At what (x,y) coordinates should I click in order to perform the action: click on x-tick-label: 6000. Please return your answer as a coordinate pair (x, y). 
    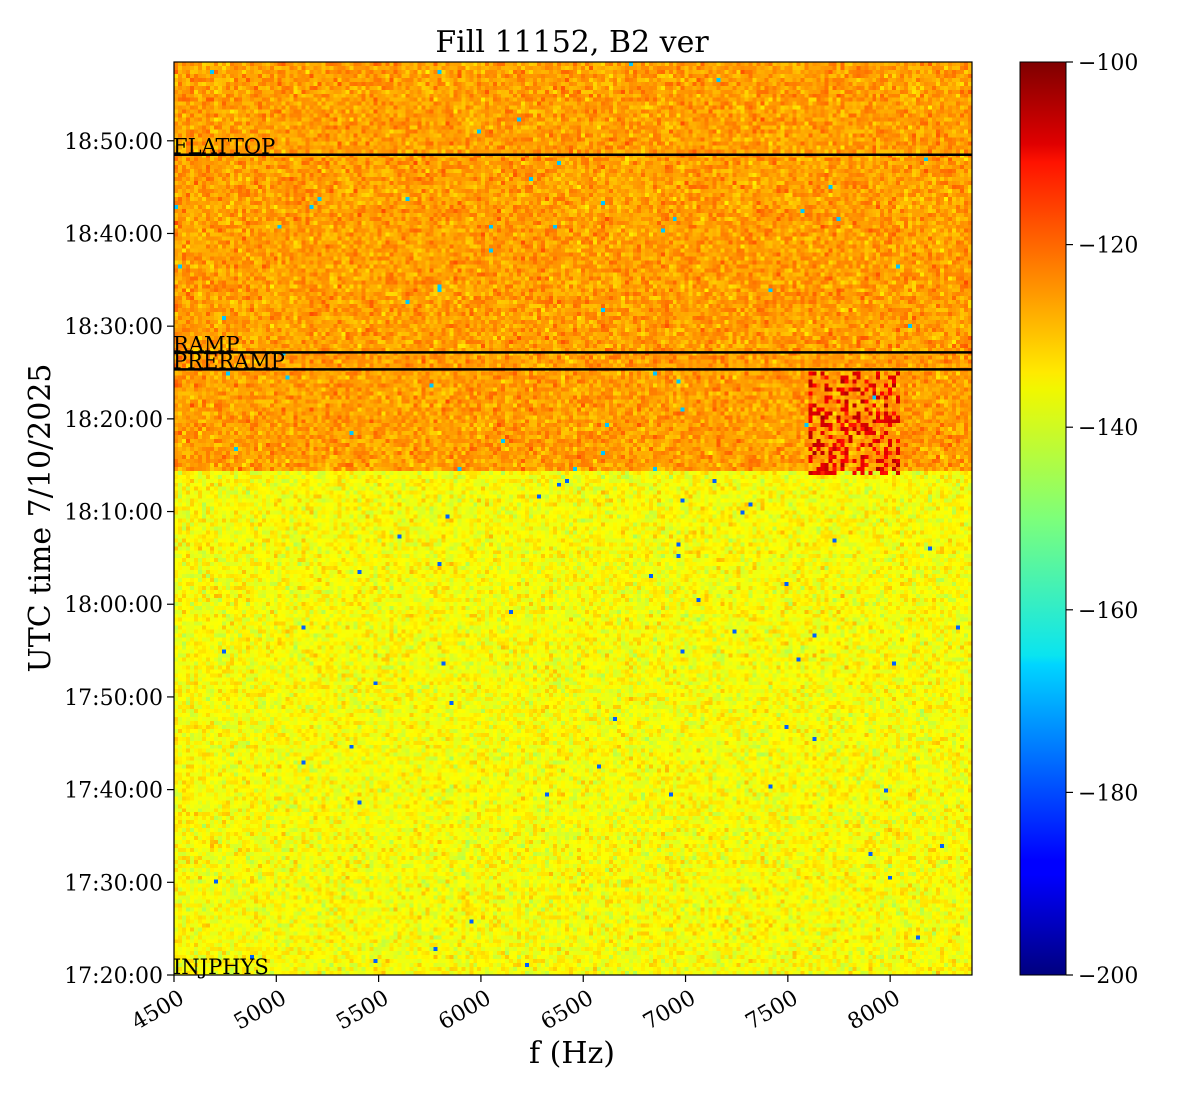
    Looking at the image, I should click on (465, 1011).